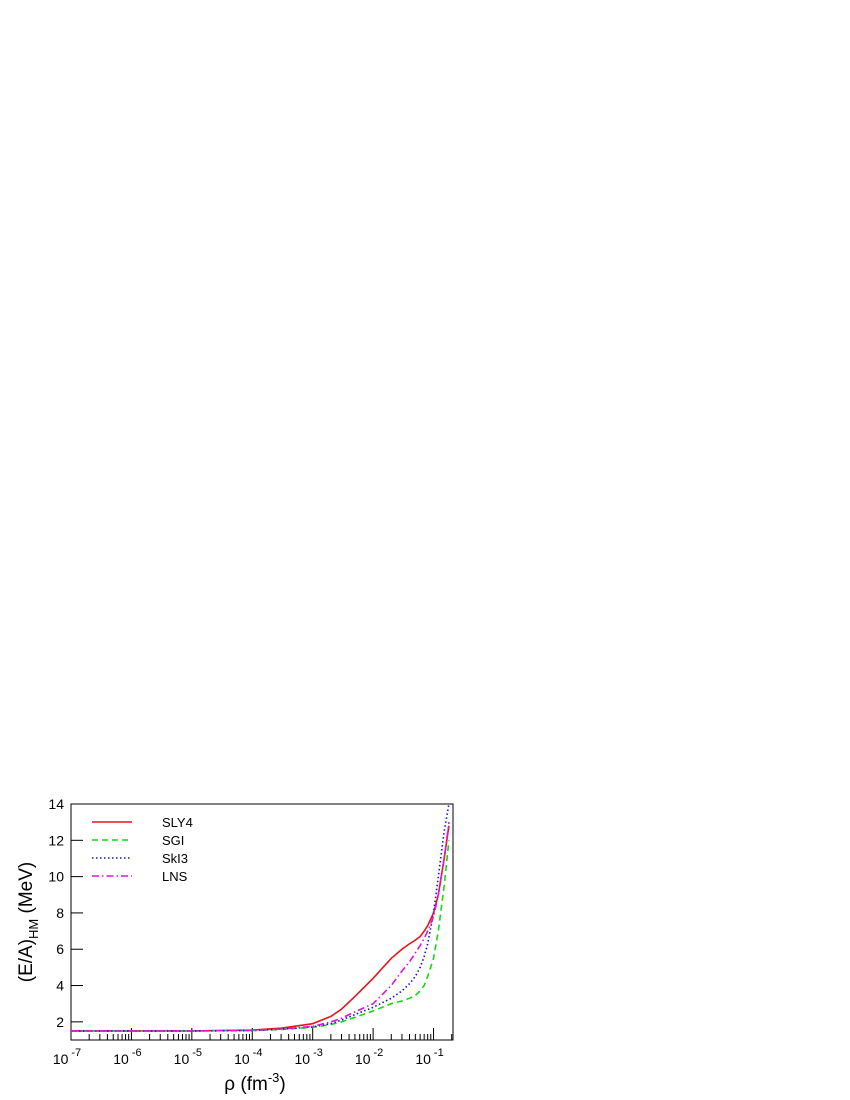 Image resolution: width=850 pixels, height=1100 pixels. Describe the element at coordinates (60, 986) in the screenshot. I see `y-tick-label: 4` at that location.